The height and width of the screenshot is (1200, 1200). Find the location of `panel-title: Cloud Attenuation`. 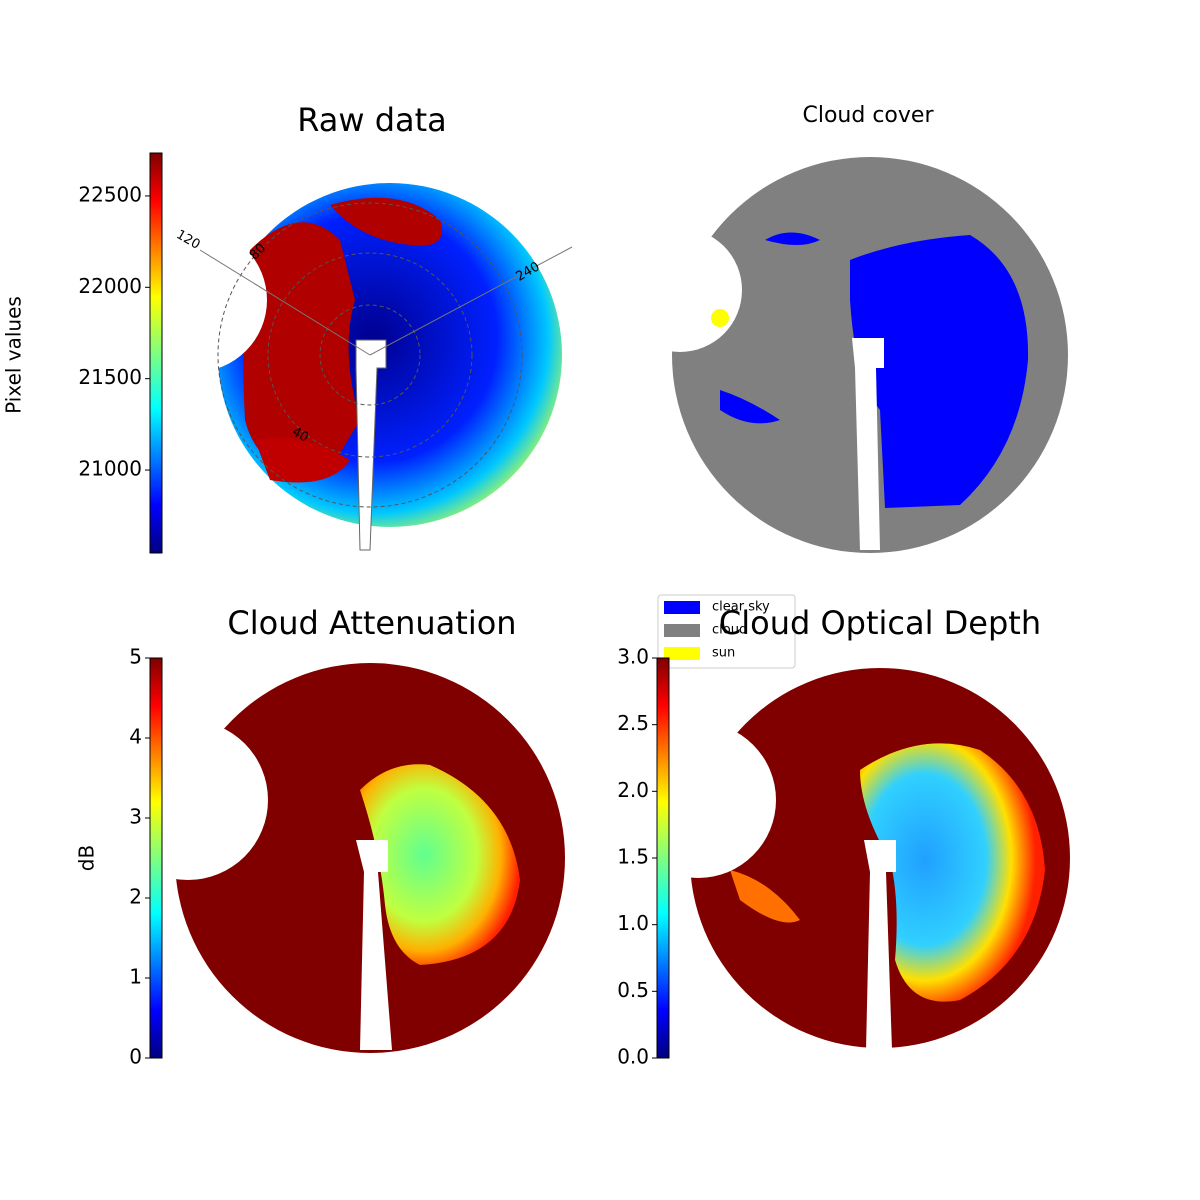

panel-title: Cloud Attenuation is located at coordinates (371, 623).